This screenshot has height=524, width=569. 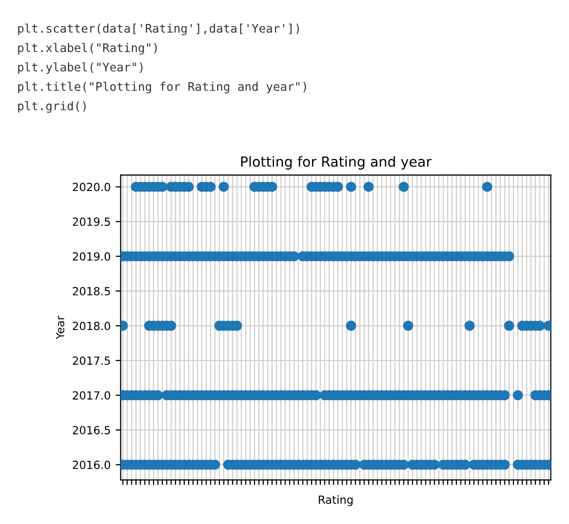 What do you see at coordinates (87, 48) in the screenshot?
I see `text: plt.xlabel("Rating")` at bounding box center [87, 48].